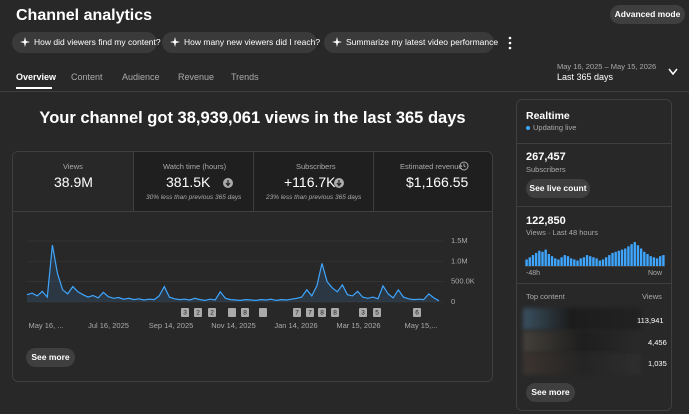 Image resolution: width=689 pixels, height=414 pixels. What do you see at coordinates (558, 188) in the screenshot?
I see `see-live-count-button: See live count` at bounding box center [558, 188].